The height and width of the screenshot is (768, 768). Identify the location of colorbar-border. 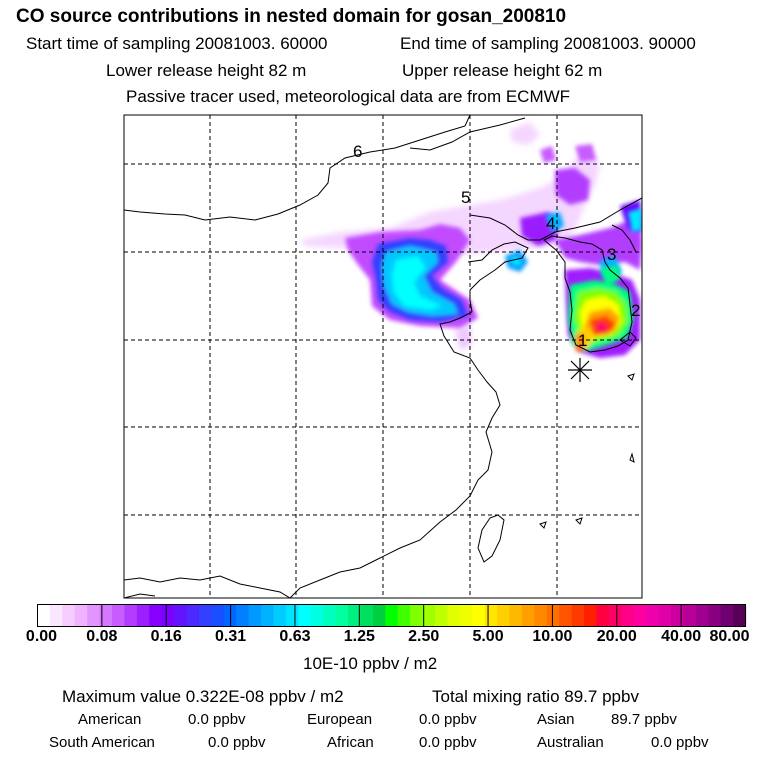
(391, 615).